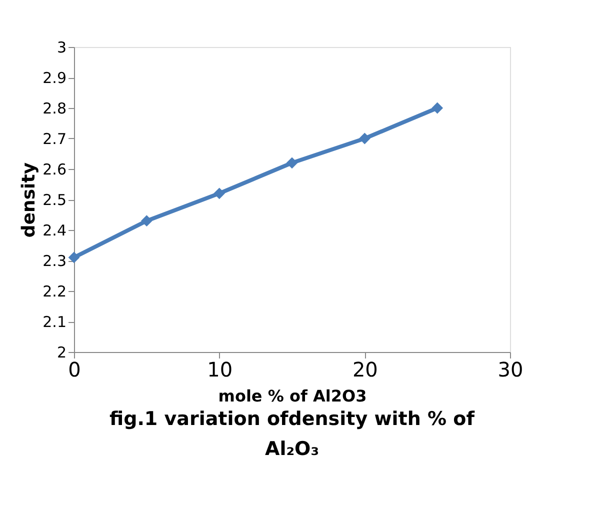  What do you see at coordinates (61, 47) in the screenshot?
I see `y-tick-label: 3` at bounding box center [61, 47].